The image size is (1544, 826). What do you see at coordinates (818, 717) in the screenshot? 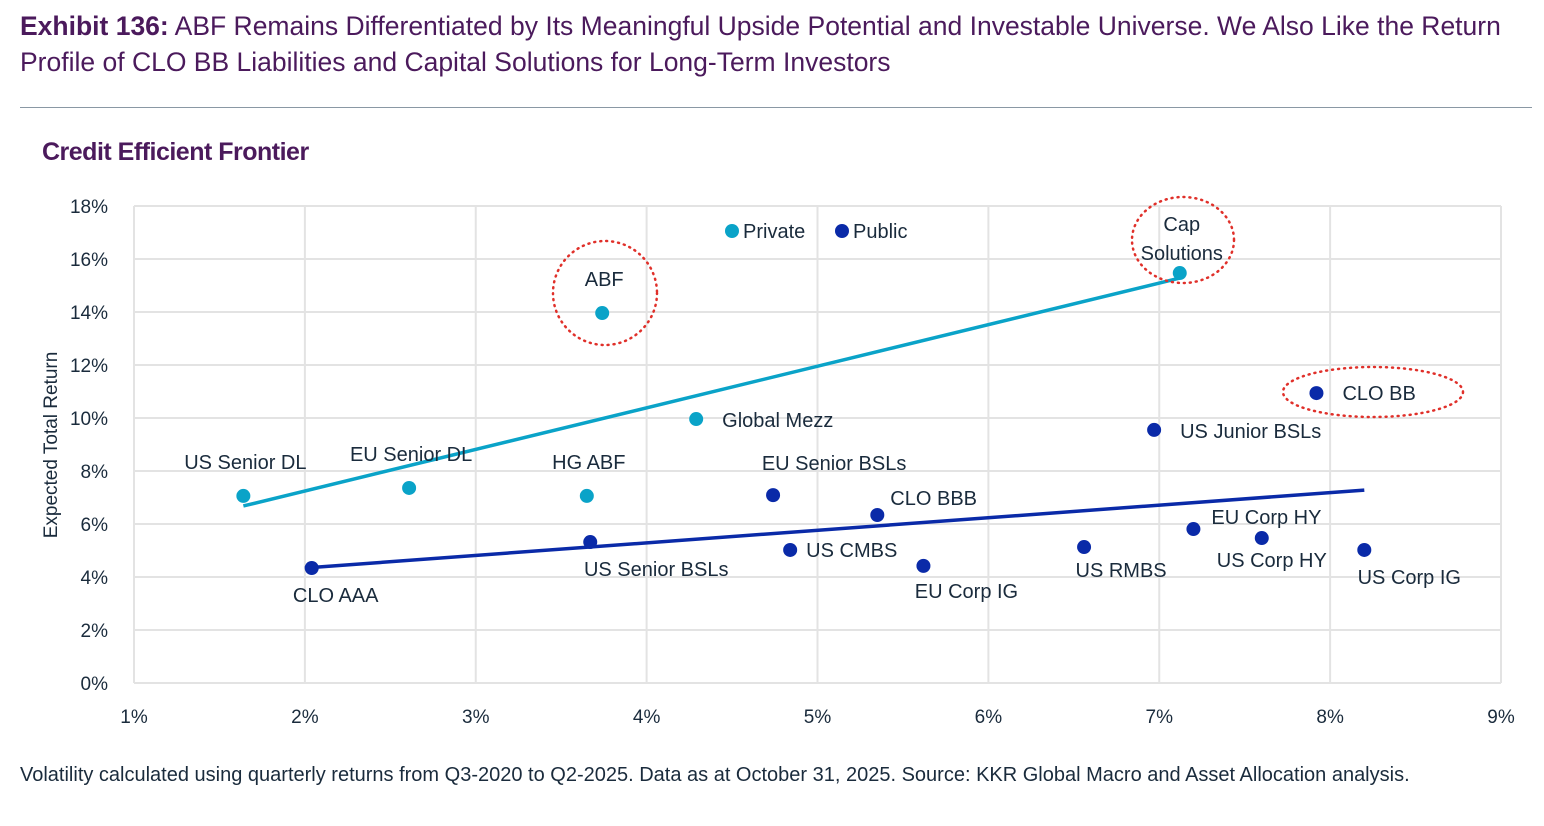
I see `x-tick-label: 5%` at bounding box center [818, 717].